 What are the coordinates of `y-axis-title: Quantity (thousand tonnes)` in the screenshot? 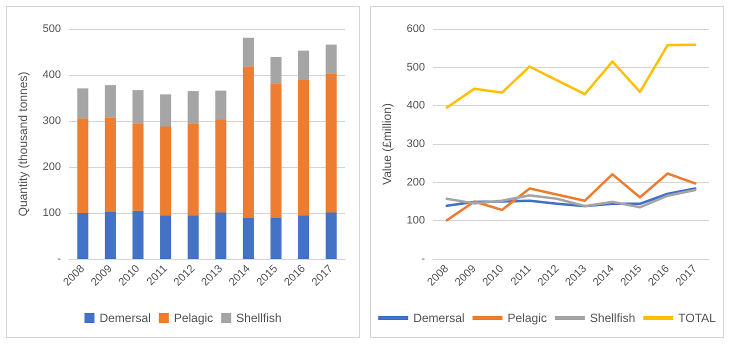 It's located at (23, 144).